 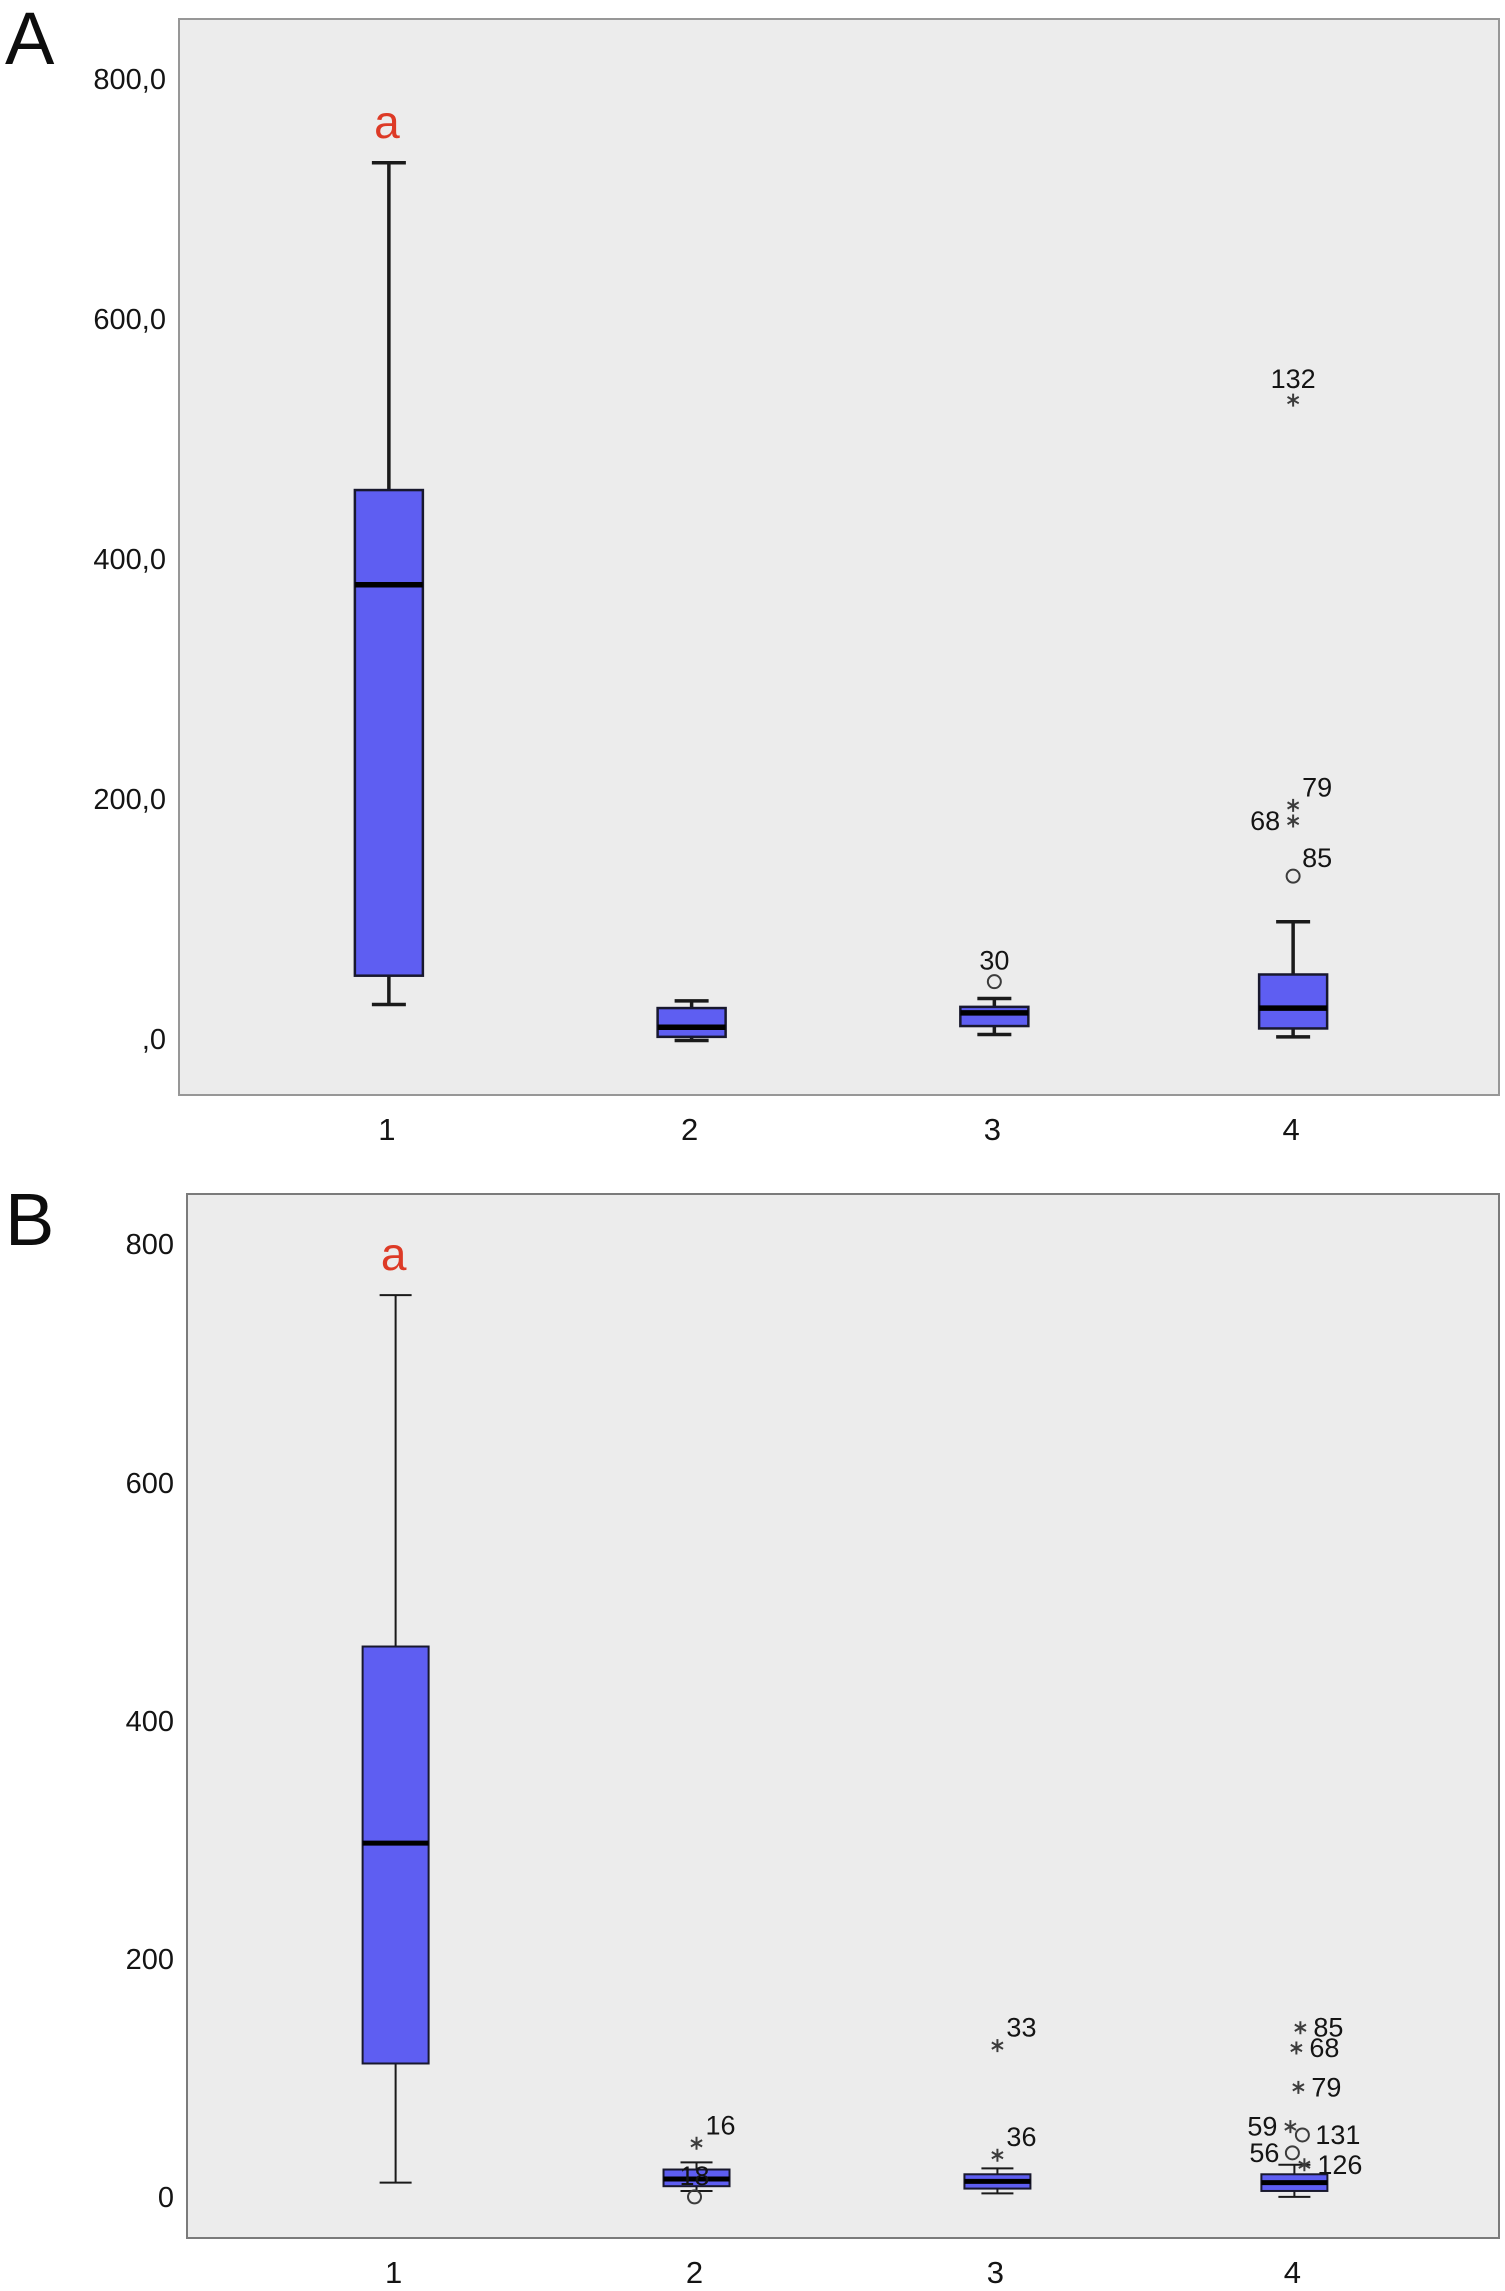 I want to click on outlier-case-label: 59, so click(x=1262, y=2127).